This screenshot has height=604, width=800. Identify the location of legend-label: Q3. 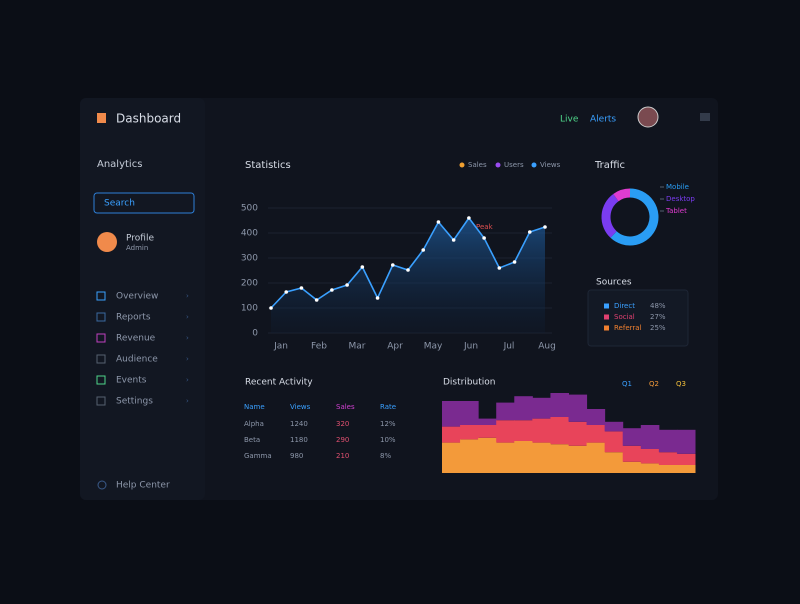
(681, 384).